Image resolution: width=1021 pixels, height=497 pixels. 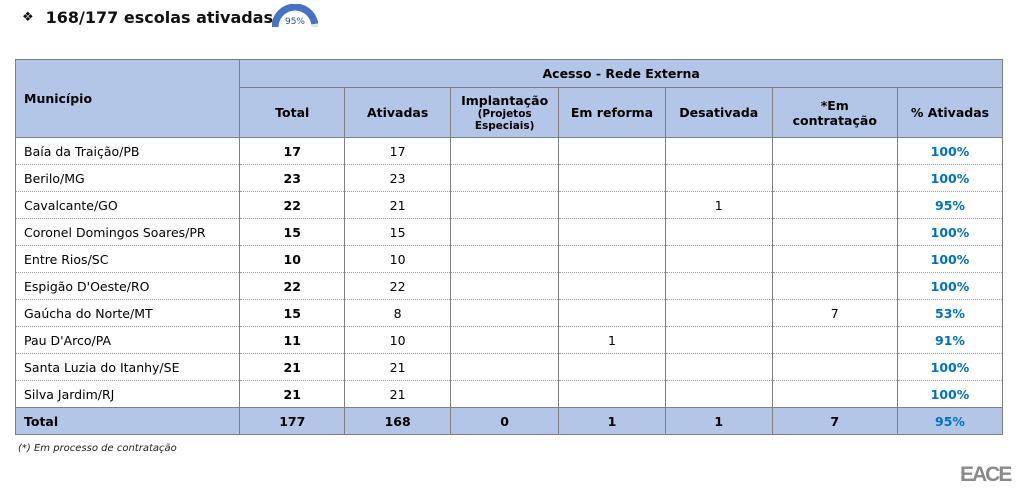 What do you see at coordinates (127, 421) in the screenshot?
I see `cell-municipio: Total` at bounding box center [127, 421].